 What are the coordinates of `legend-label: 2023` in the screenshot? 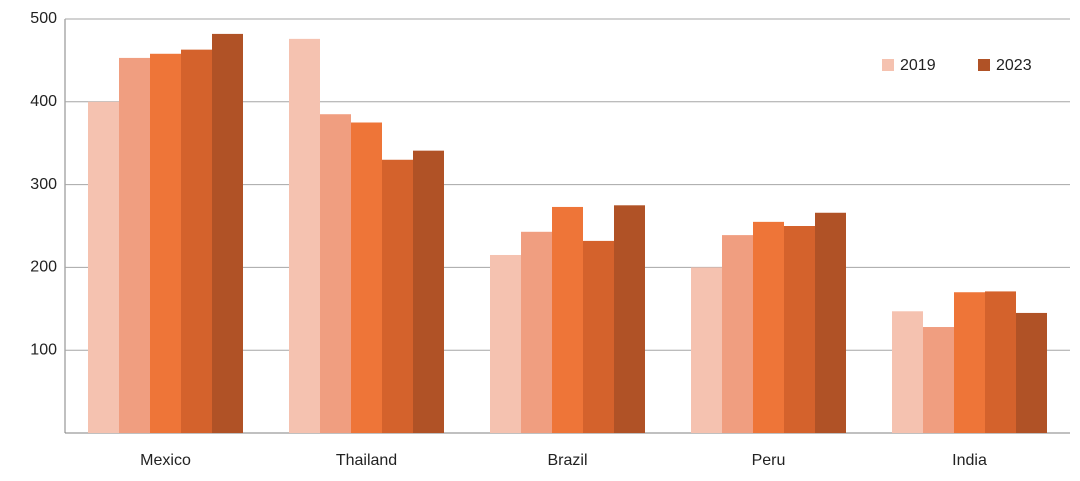 It's located at (1014, 65).